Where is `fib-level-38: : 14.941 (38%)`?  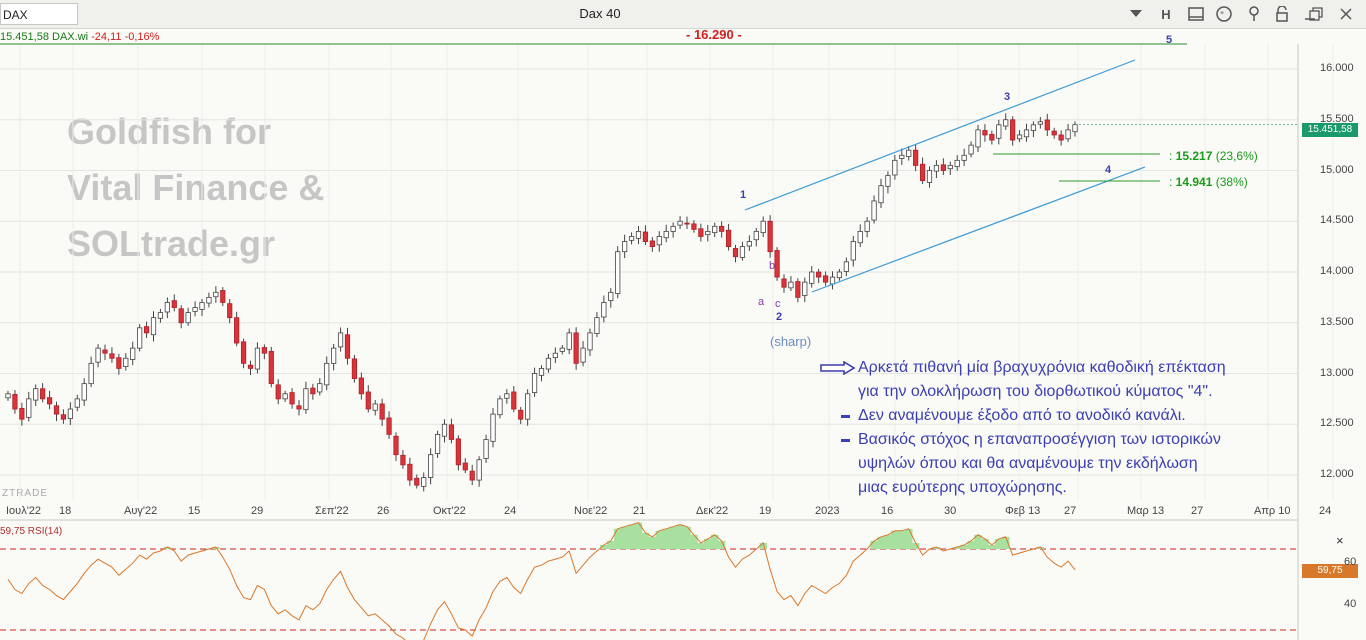 fib-level-38: : 14.941 (38%) is located at coordinates (1208, 182).